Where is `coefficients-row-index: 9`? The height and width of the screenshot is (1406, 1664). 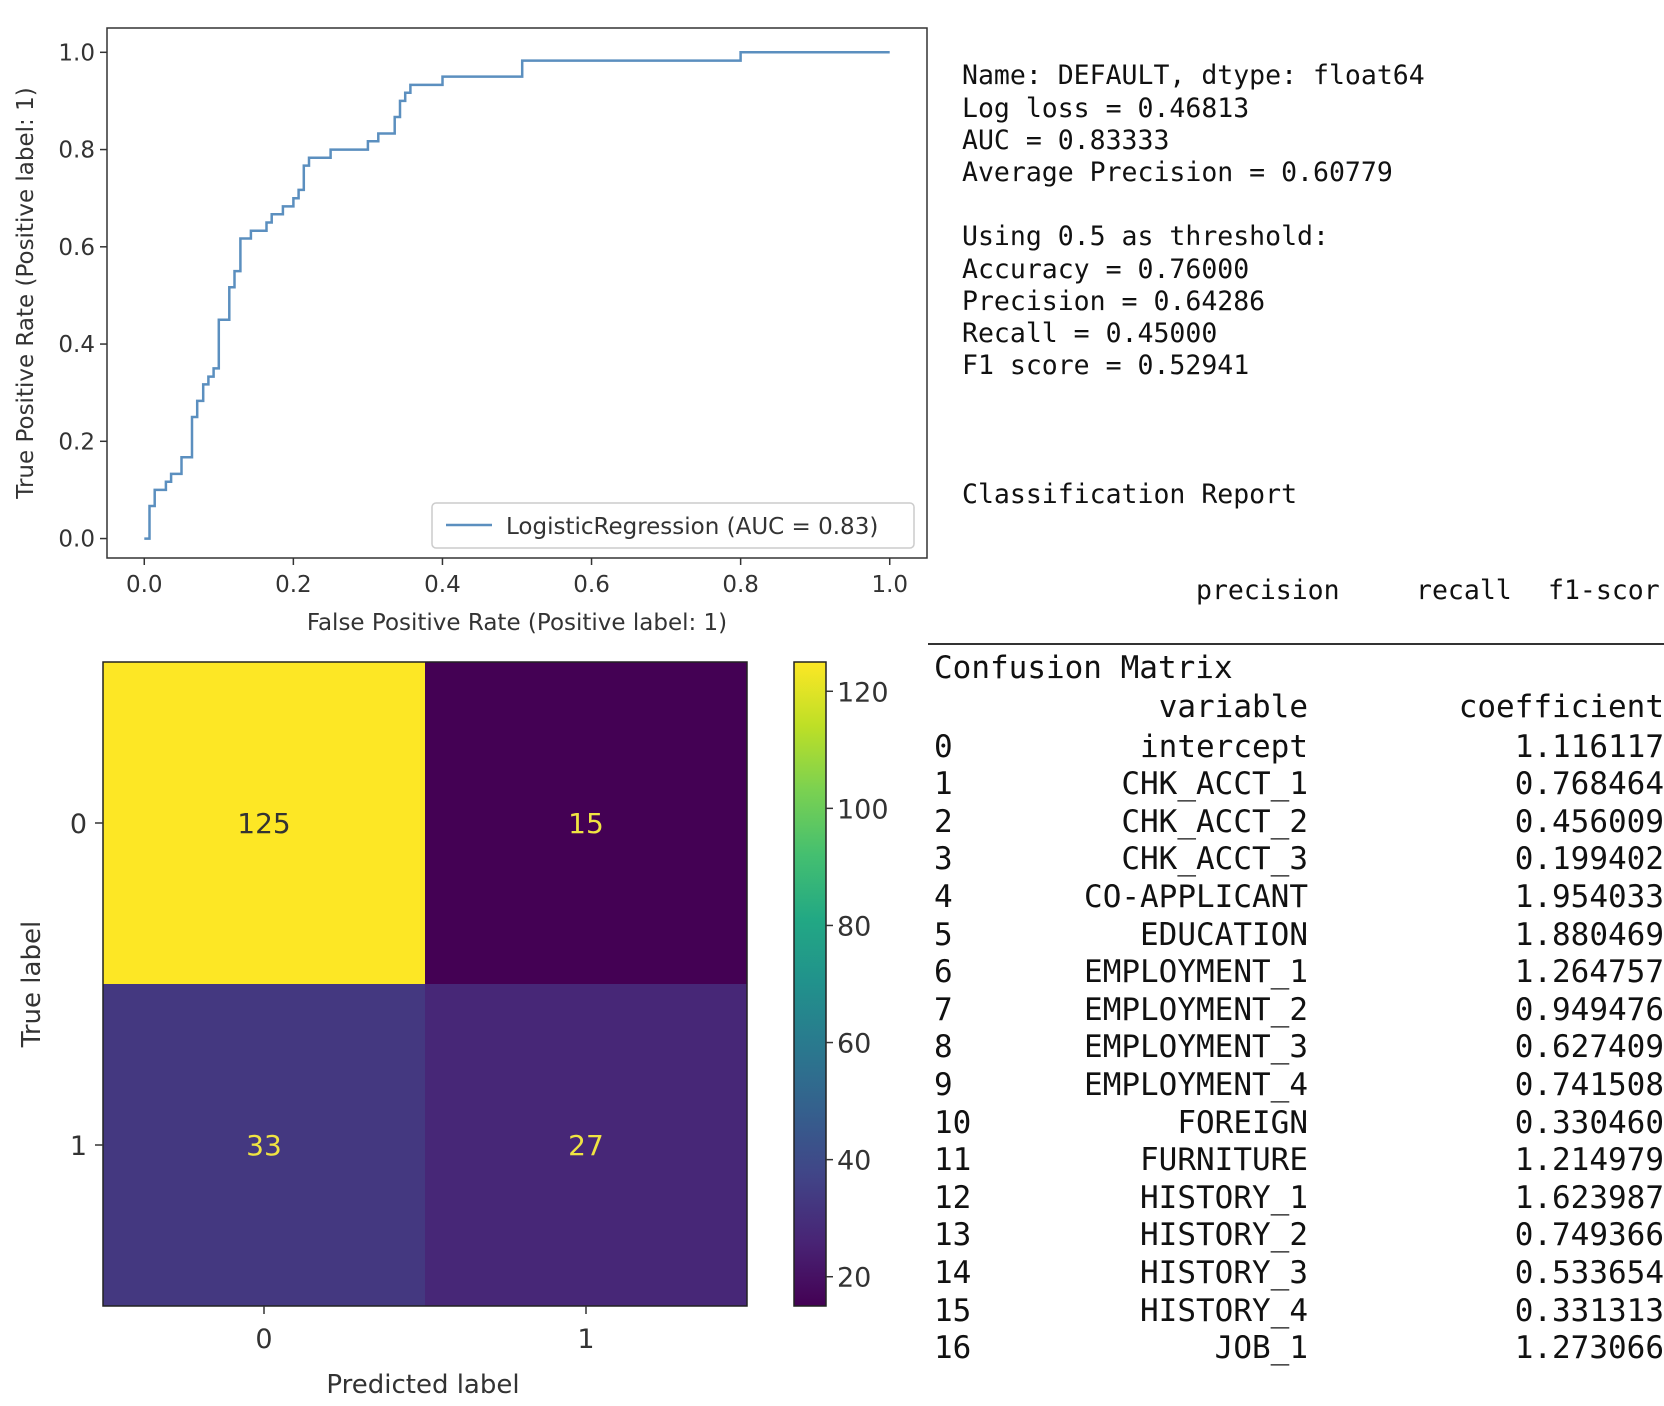 coefficients-row-index: 9 is located at coordinates (943, 1085).